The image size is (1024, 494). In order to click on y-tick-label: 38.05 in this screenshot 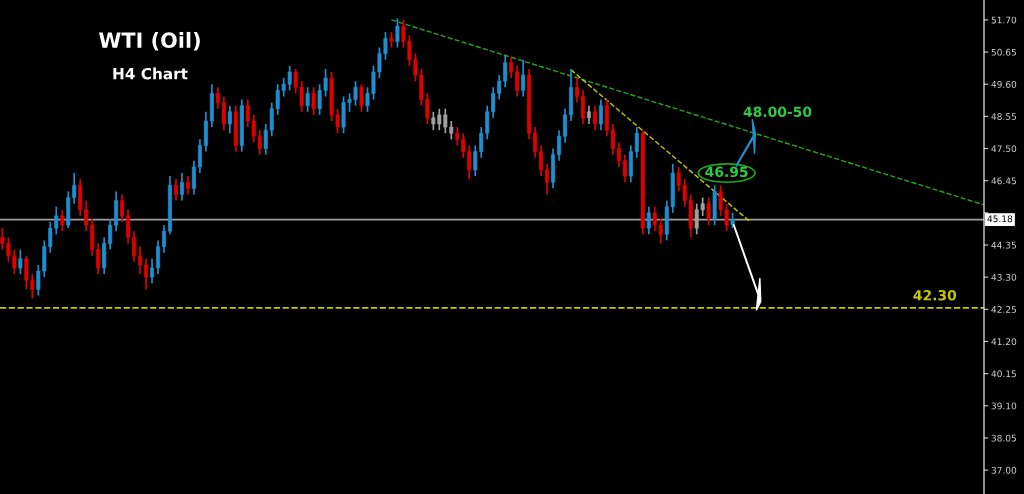, I will do `click(1003, 438)`.